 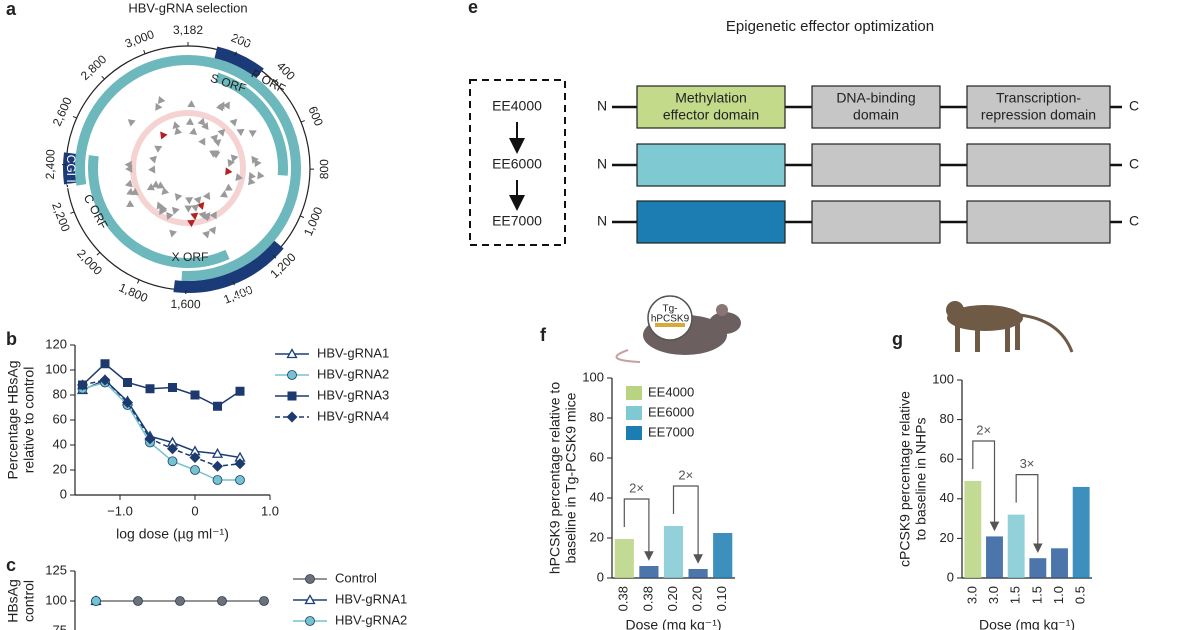 I want to click on legend-swatch, so click(x=634, y=393).